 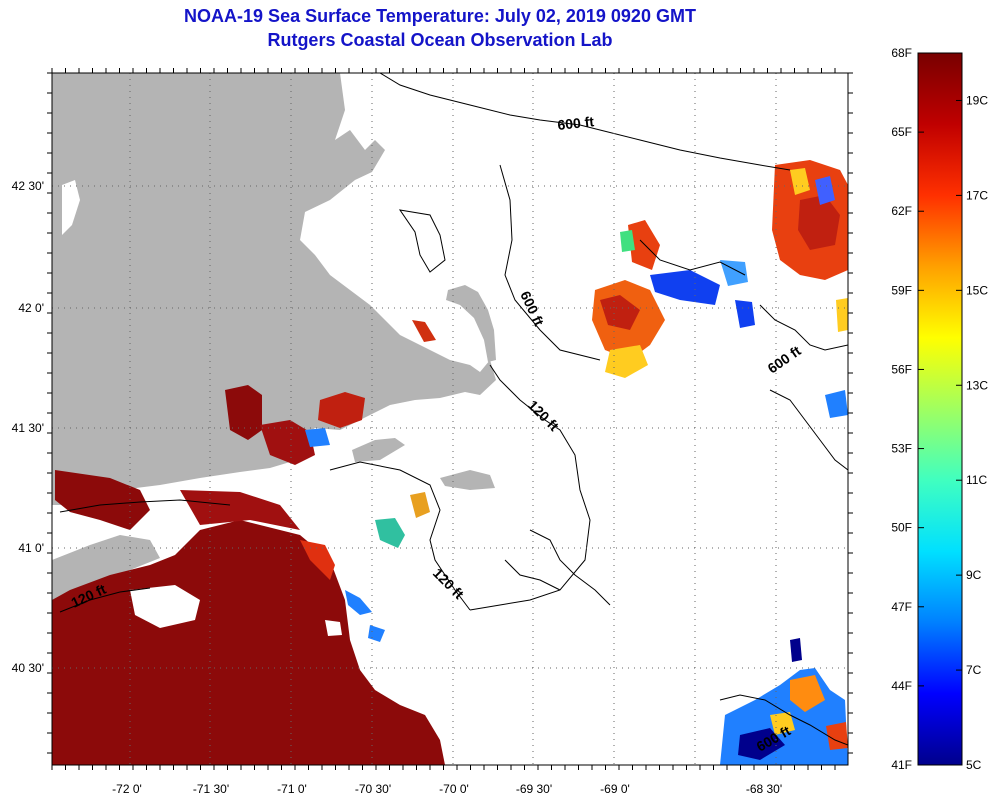 What do you see at coordinates (31, 548) in the screenshot?
I see `lat-label: 41 0'` at bounding box center [31, 548].